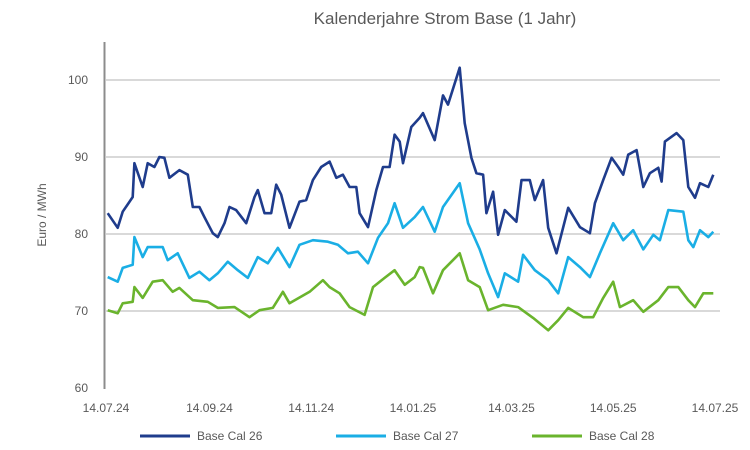 This screenshot has width=750, height=450. What do you see at coordinates (622, 436) in the screenshot?
I see `legend-label: Base Cal 28` at bounding box center [622, 436].